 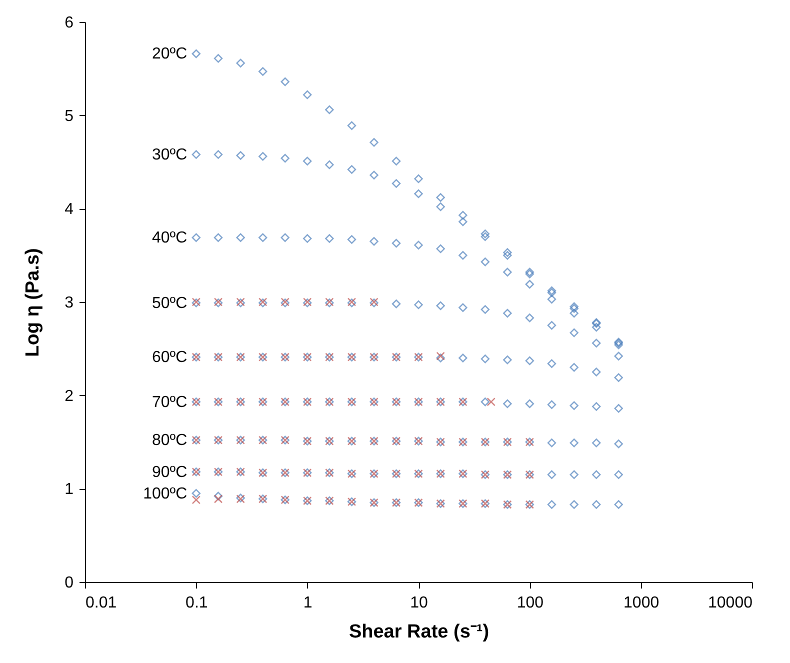 I want to click on series-label: 90ºC, so click(x=170, y=472).